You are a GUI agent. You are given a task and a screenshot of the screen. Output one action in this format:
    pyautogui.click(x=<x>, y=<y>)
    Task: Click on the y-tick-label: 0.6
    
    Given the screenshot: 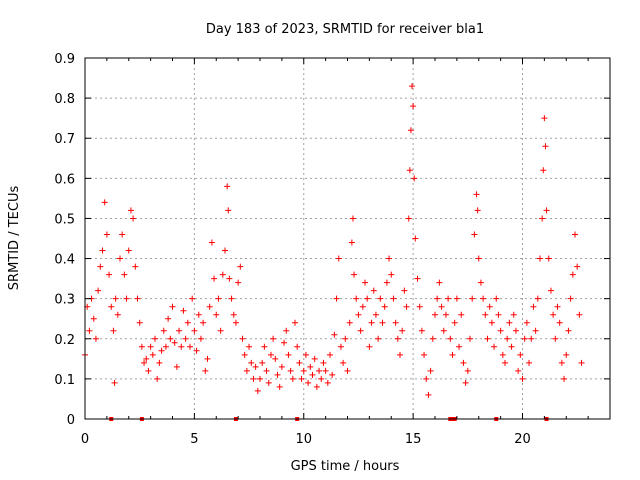 What is the action you would take?
    pyautogui.click(x=64, y=179)
    